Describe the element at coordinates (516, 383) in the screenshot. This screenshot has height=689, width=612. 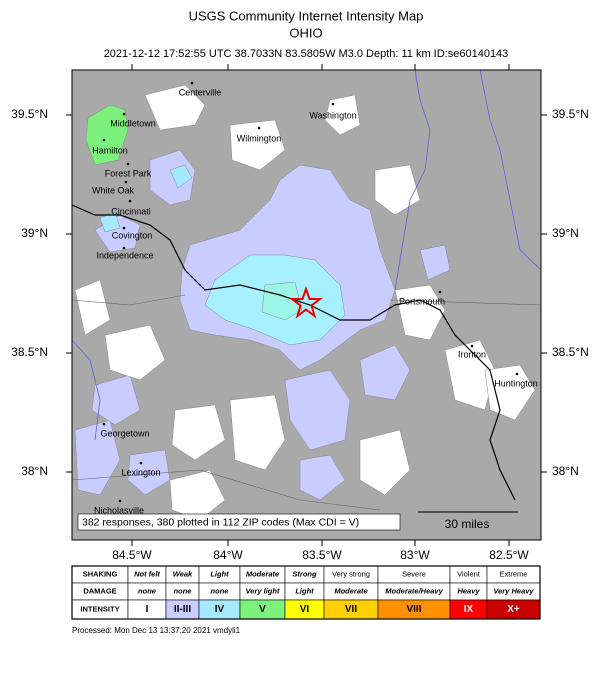
I see `city-label: Huntington` at that location.